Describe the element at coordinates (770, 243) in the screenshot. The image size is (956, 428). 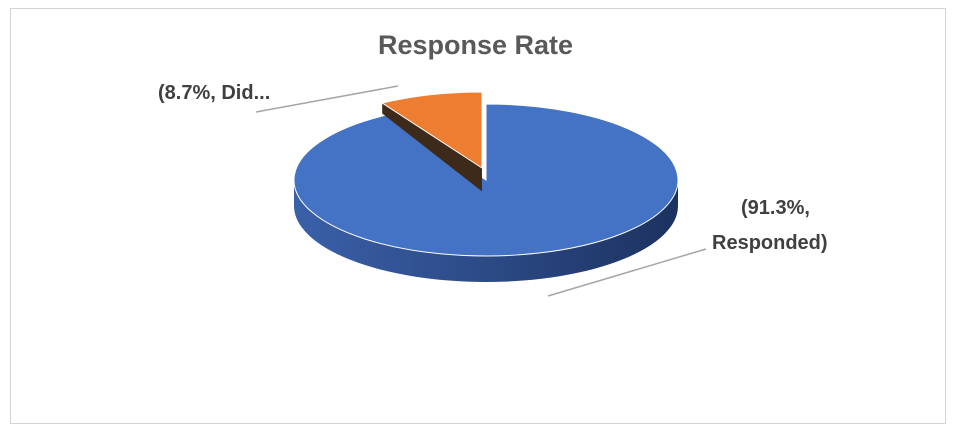
I see `data-label-responded-name: Responded)` at that location.